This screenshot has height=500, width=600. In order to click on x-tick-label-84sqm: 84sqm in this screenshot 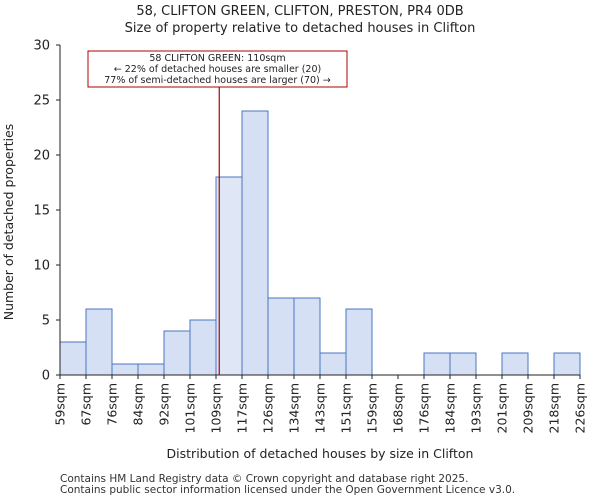, I will do `click(138, 404)`.